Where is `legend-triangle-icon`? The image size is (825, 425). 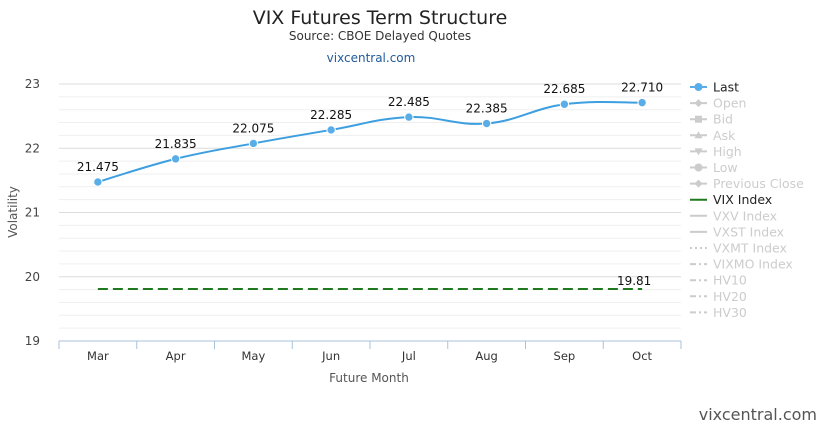 legend-triangle-icon is located at coordinates (698, 135).